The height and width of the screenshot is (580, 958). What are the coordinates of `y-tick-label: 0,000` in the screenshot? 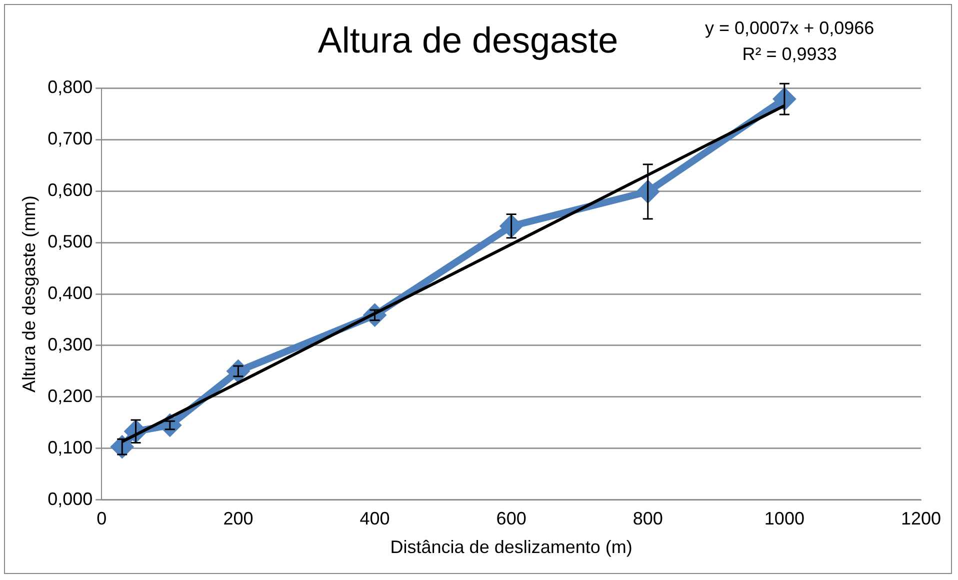 It's located at (70, 498).